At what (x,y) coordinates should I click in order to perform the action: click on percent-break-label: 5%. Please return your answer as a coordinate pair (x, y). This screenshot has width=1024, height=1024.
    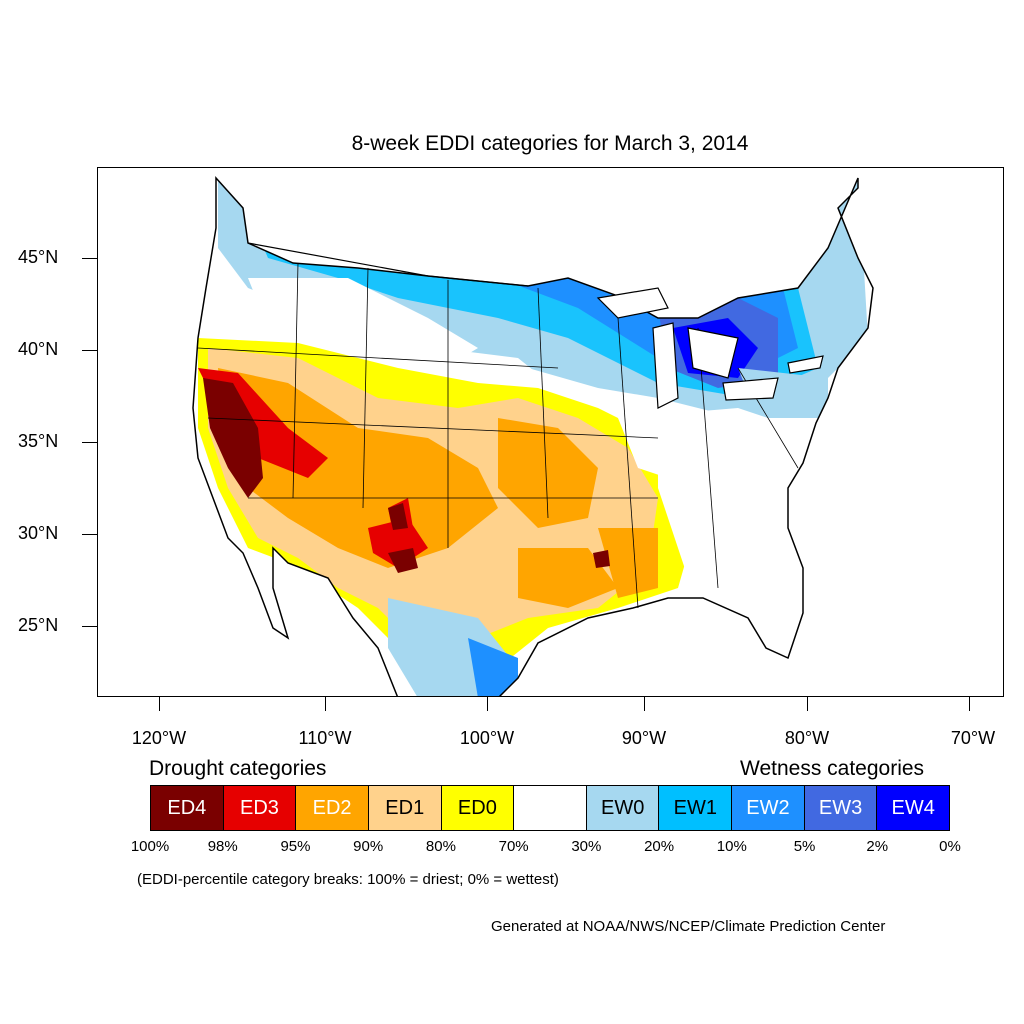
    Looking at the image, I should click on (804, 846).